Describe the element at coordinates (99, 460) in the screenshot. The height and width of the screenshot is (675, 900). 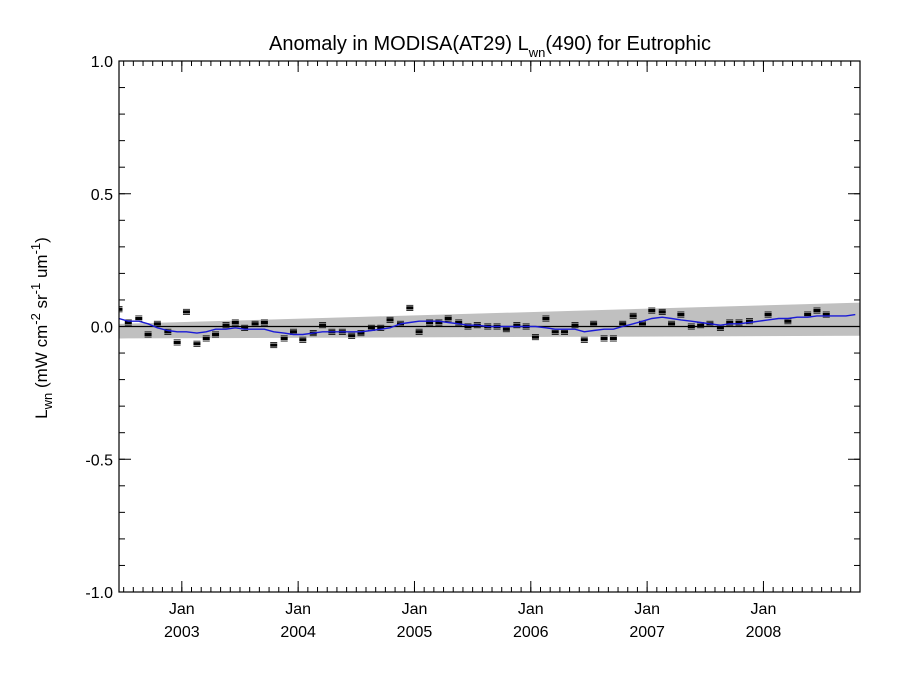
I see `y-tick-label: -0.5` at that location.